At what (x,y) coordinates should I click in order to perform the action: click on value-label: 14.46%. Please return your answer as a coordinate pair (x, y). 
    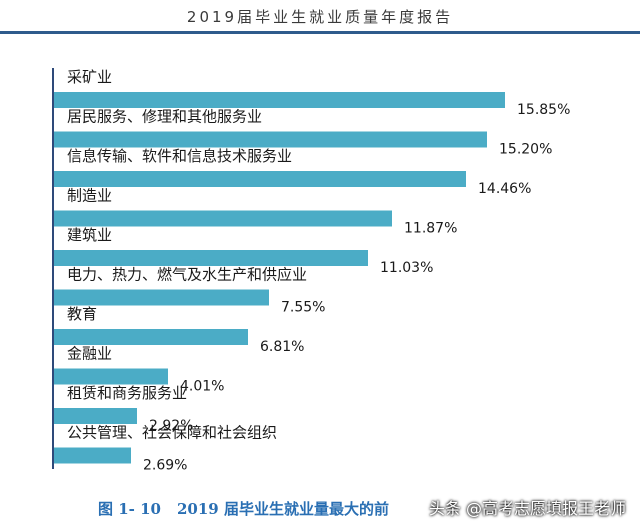
    Looking at the image, I should click on (504, 189).